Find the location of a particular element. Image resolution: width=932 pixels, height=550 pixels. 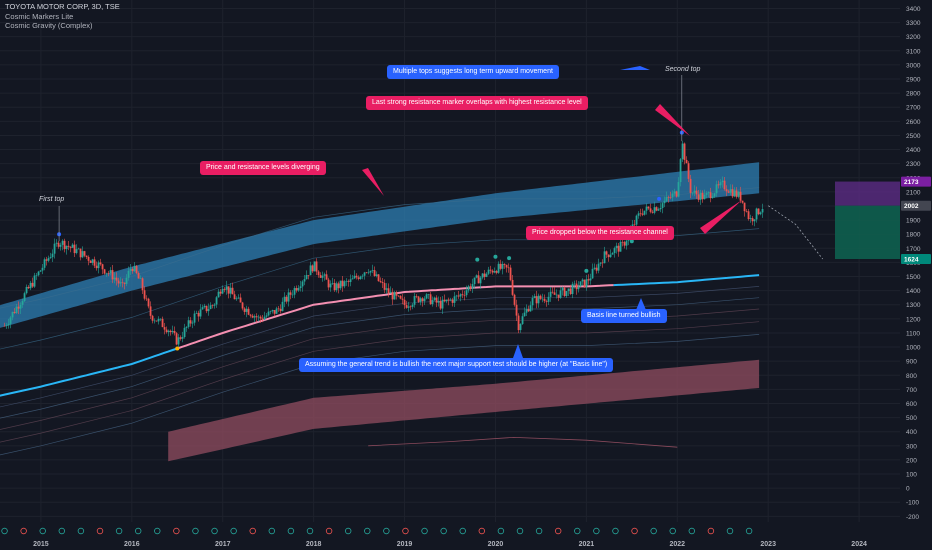

price-badges: 2173 2002 1624 is located at coordinates (883, 220).